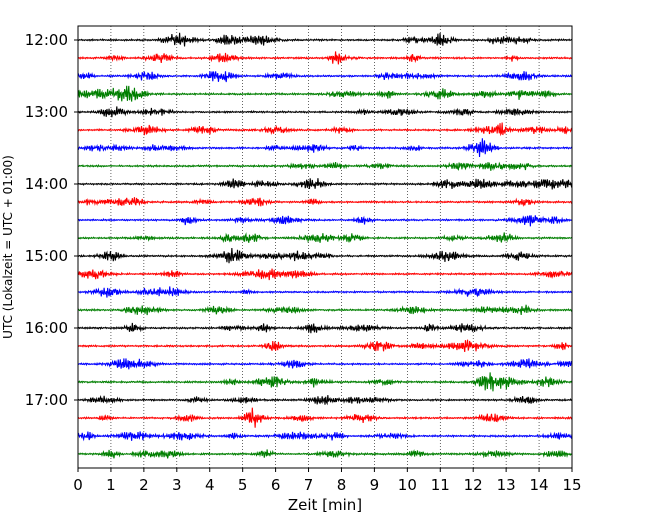  I want to click on y-axis-label: UTC (Lokalzeit = UTC + 01:00), so click(8, 247).